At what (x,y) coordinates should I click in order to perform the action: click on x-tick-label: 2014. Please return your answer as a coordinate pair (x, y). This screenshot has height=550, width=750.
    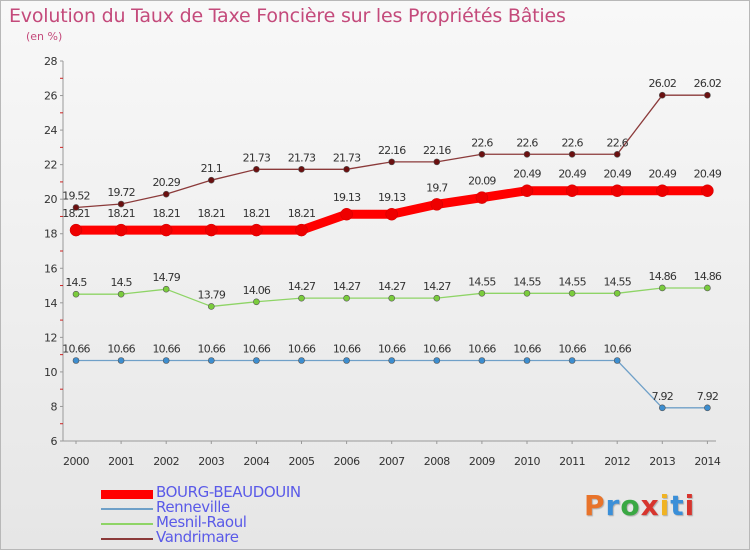
    Looking at the image, I should click on (707, 461).